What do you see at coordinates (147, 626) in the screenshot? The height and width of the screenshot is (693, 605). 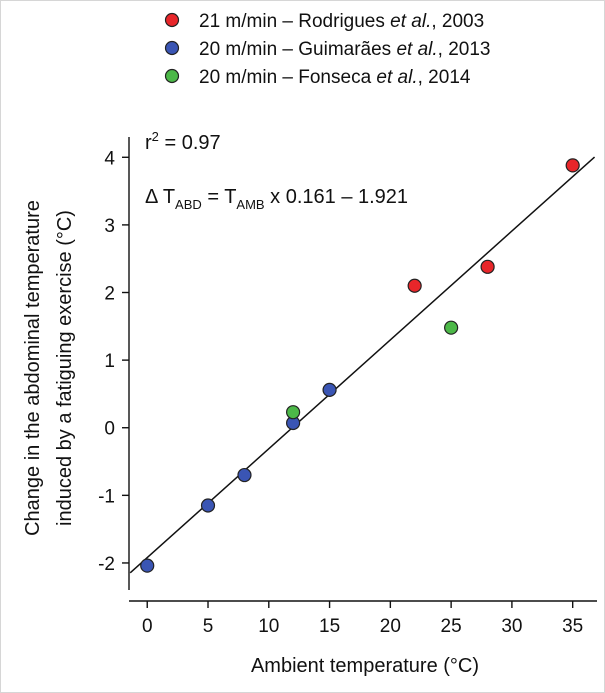 I see `x-tick-label: 0` at bounding box center [147, 626].